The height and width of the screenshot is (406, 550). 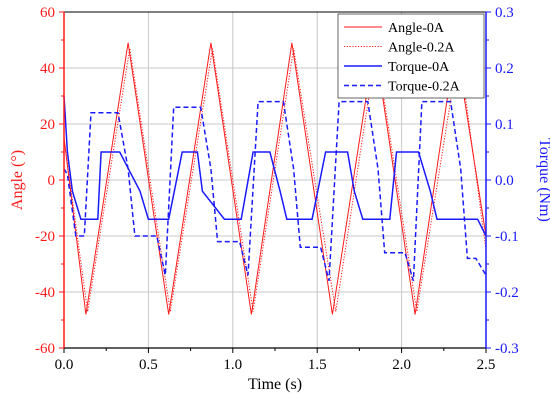 I want to click on y-right-tick-label: 0.3, so click(x=504, y=13).